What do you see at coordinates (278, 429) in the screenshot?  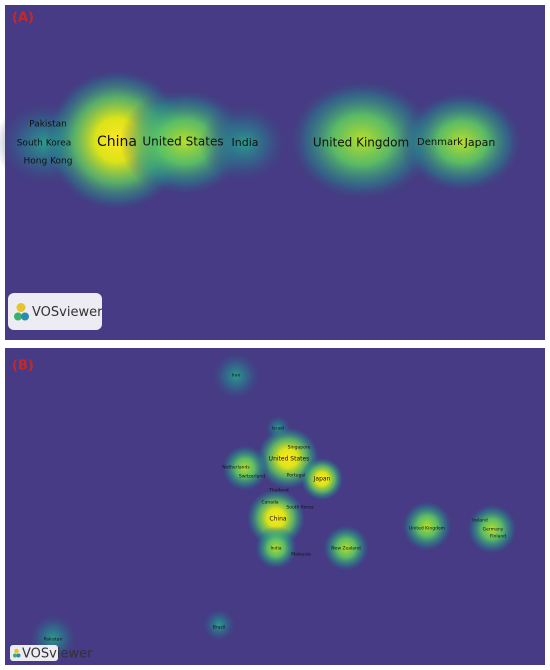 I see `term-label: Israel` at bounding box center [278, 429].